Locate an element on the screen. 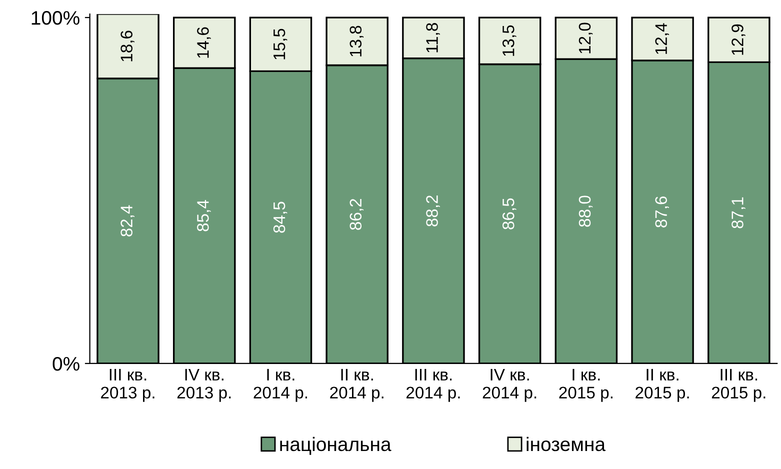 Image resolution: width=781 pixels, height=469 pixels. x-tick-label: I кв. 2015 р. is located at coordinates (585, 385).